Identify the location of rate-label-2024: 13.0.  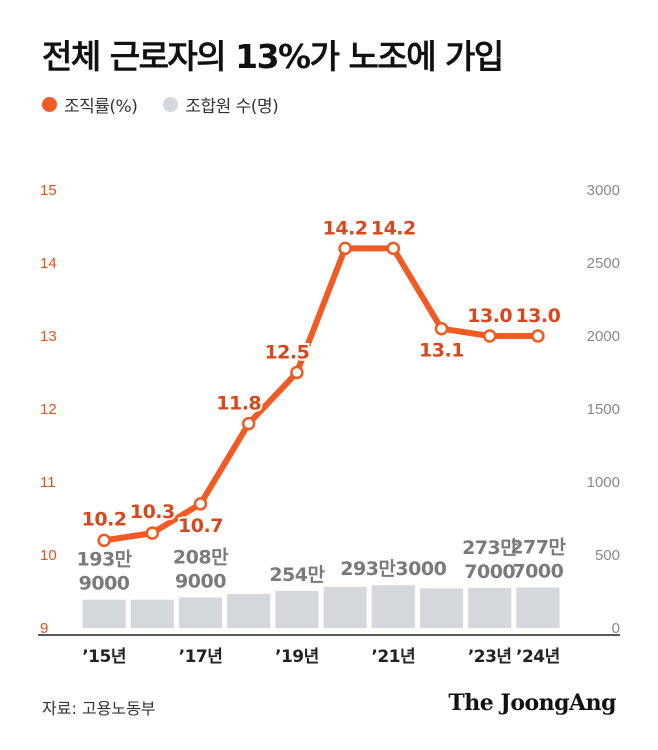
(537, 316).